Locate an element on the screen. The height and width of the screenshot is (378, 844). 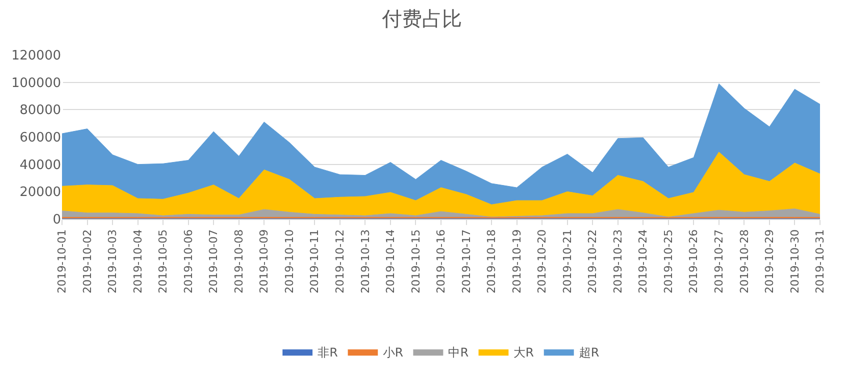
x-tick-label: 2019-10-10 is located at coordinates (289, 261).